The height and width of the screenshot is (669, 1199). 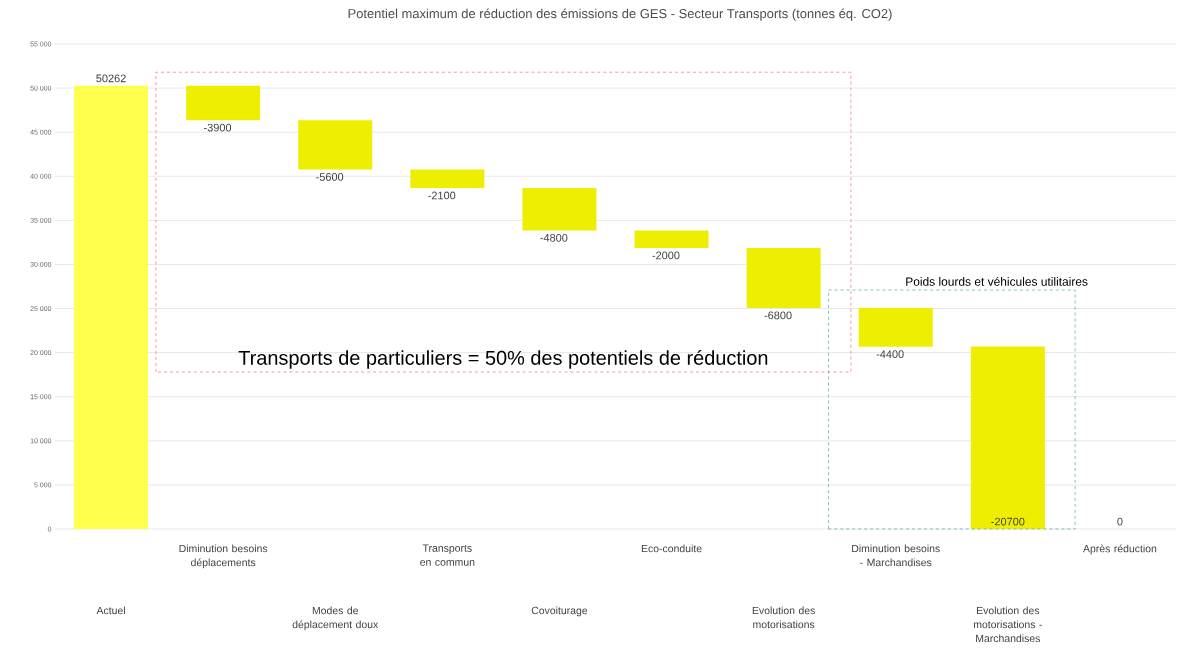 What do you see at coordinates (896, 555) in the screenshot?
I see `x-tick-label: Diminution besoins - Marchandises` at bounding box center [896, 555].